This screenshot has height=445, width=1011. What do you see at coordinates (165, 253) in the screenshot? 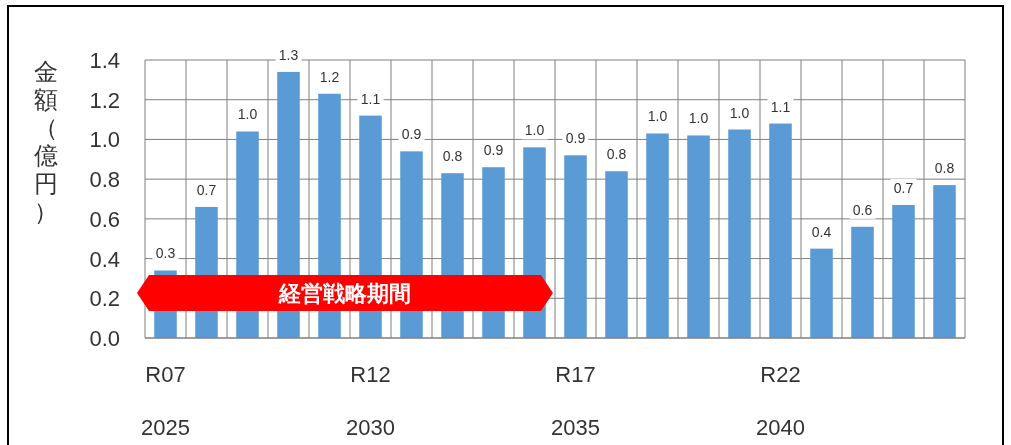
I see `data-label: 0.3` at bounding box center [165, 253].